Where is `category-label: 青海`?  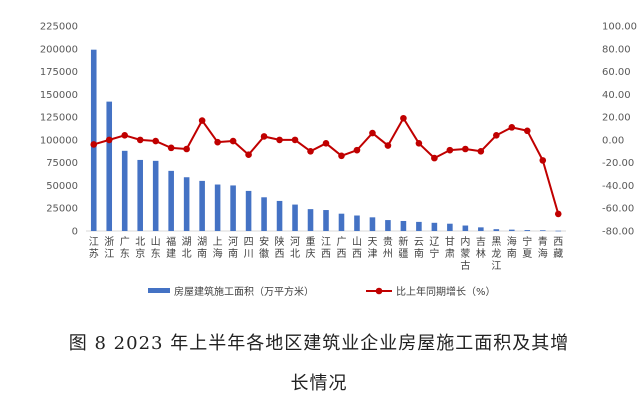
category-label: 青海 is located at coordinates (543, 247).